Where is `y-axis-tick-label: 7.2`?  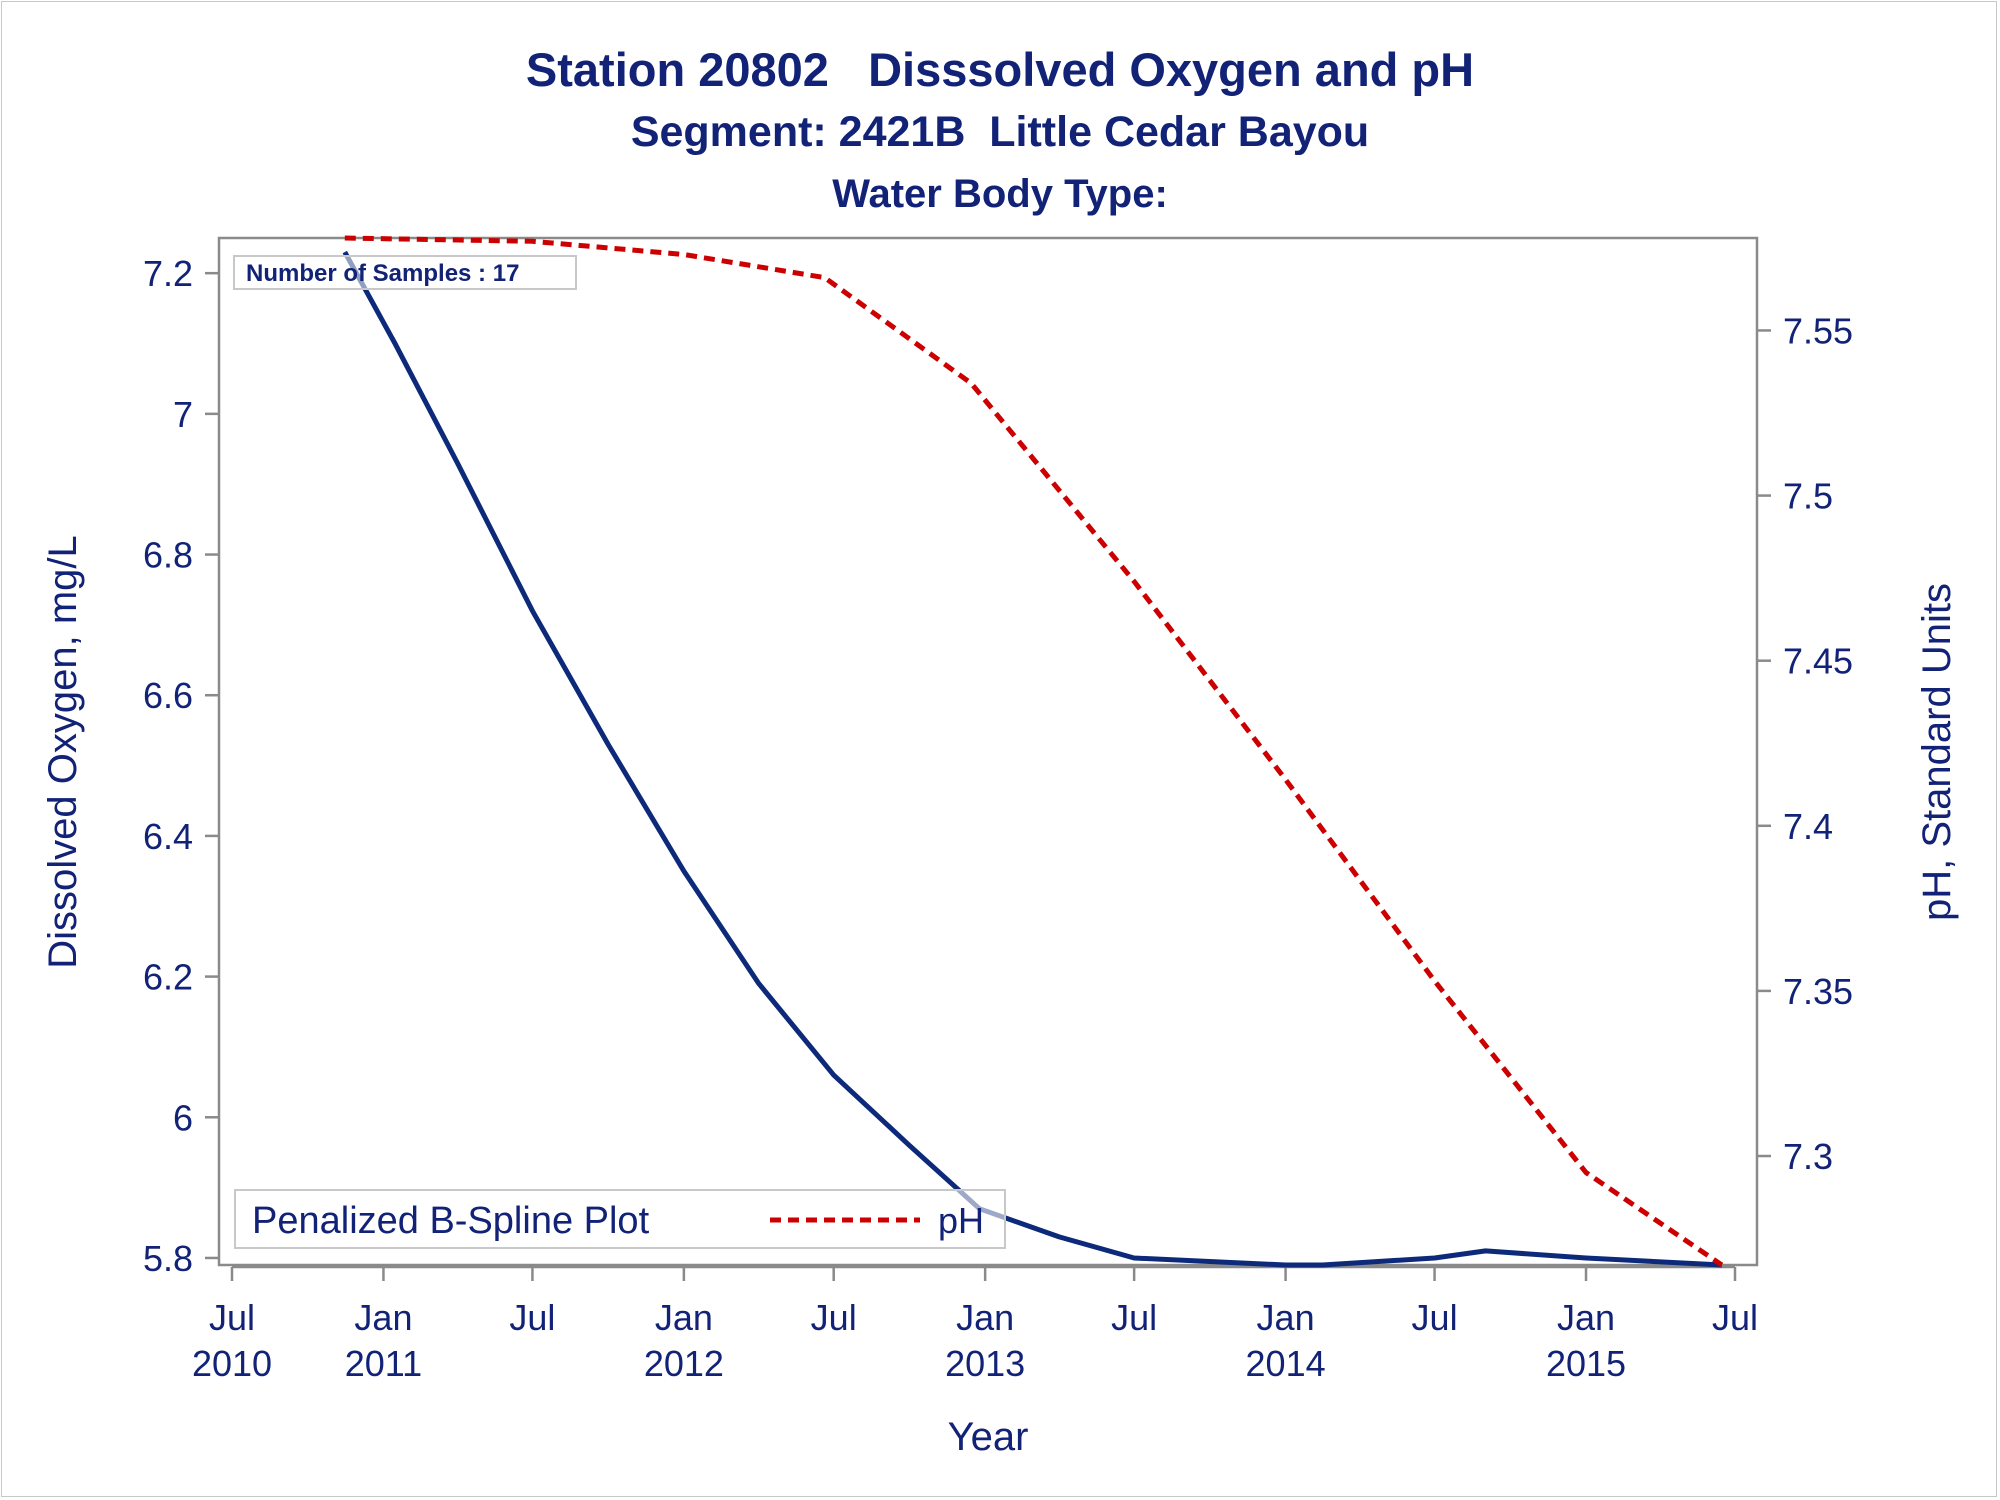
y-axis-tick-label: 7.2 is located at coordinates (168, 273).